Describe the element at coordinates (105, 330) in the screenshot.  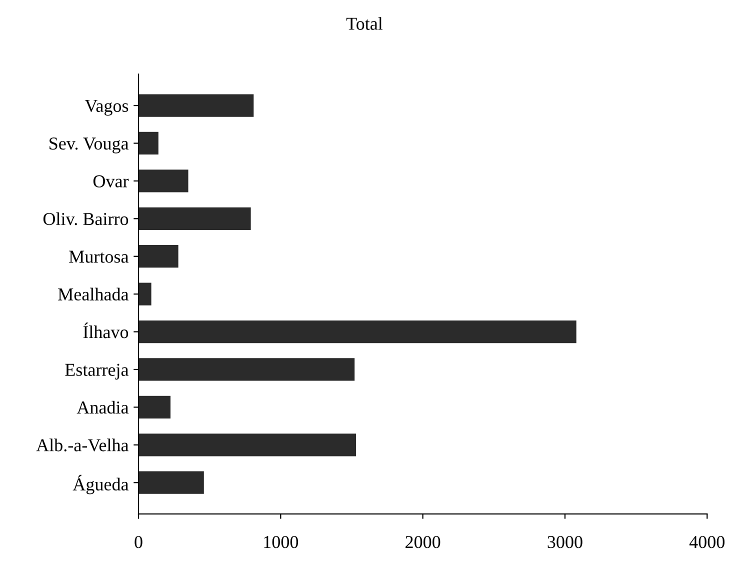
I see `y-tick-label: Ílhavo` at that location.